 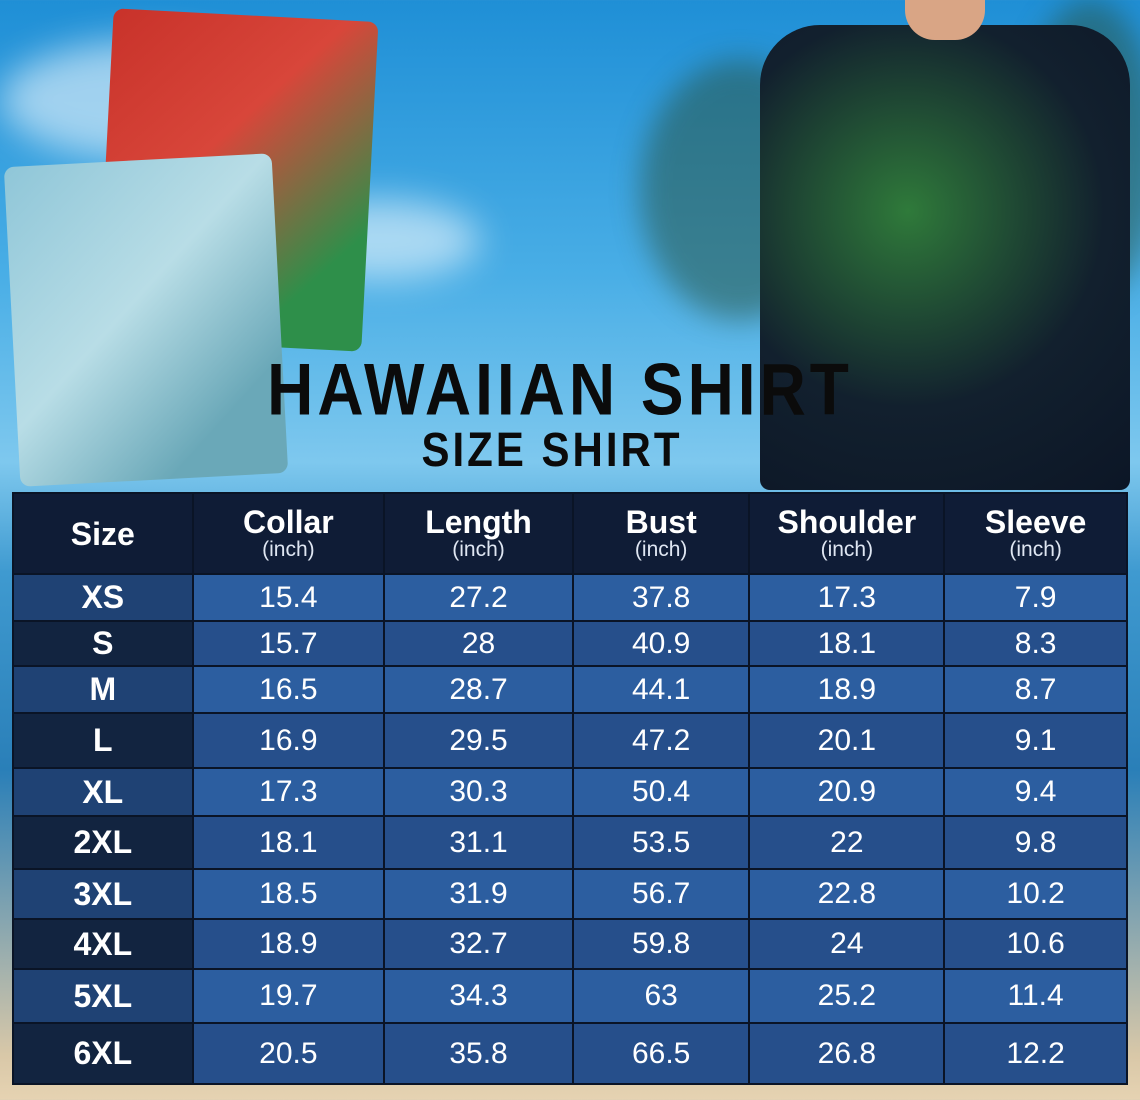 What do you see at coordinates (661, 792) in the screenshot?
I see `value-cell: 50.4` at bounding box center [661, 792].